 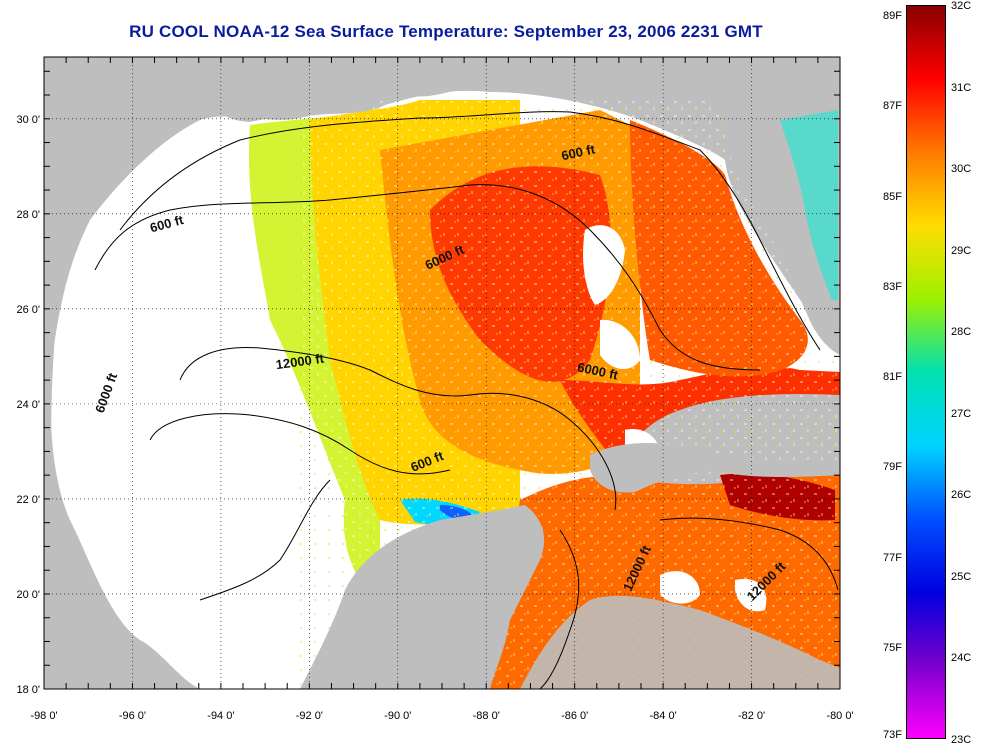 What do you see at coordinates (961, 169) in the screenshot?
I see `colorbar-c-label: 30C` at bounding box center [961, 169].